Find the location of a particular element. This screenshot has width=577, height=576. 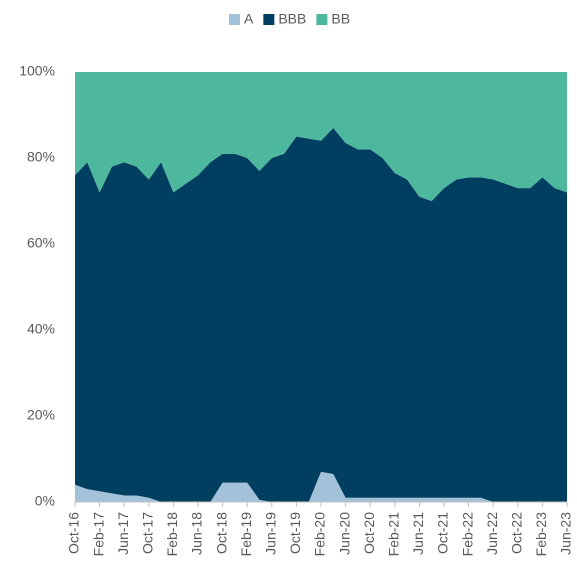

x-tick-label: Jun-20 is located at coordinates (344, 533).